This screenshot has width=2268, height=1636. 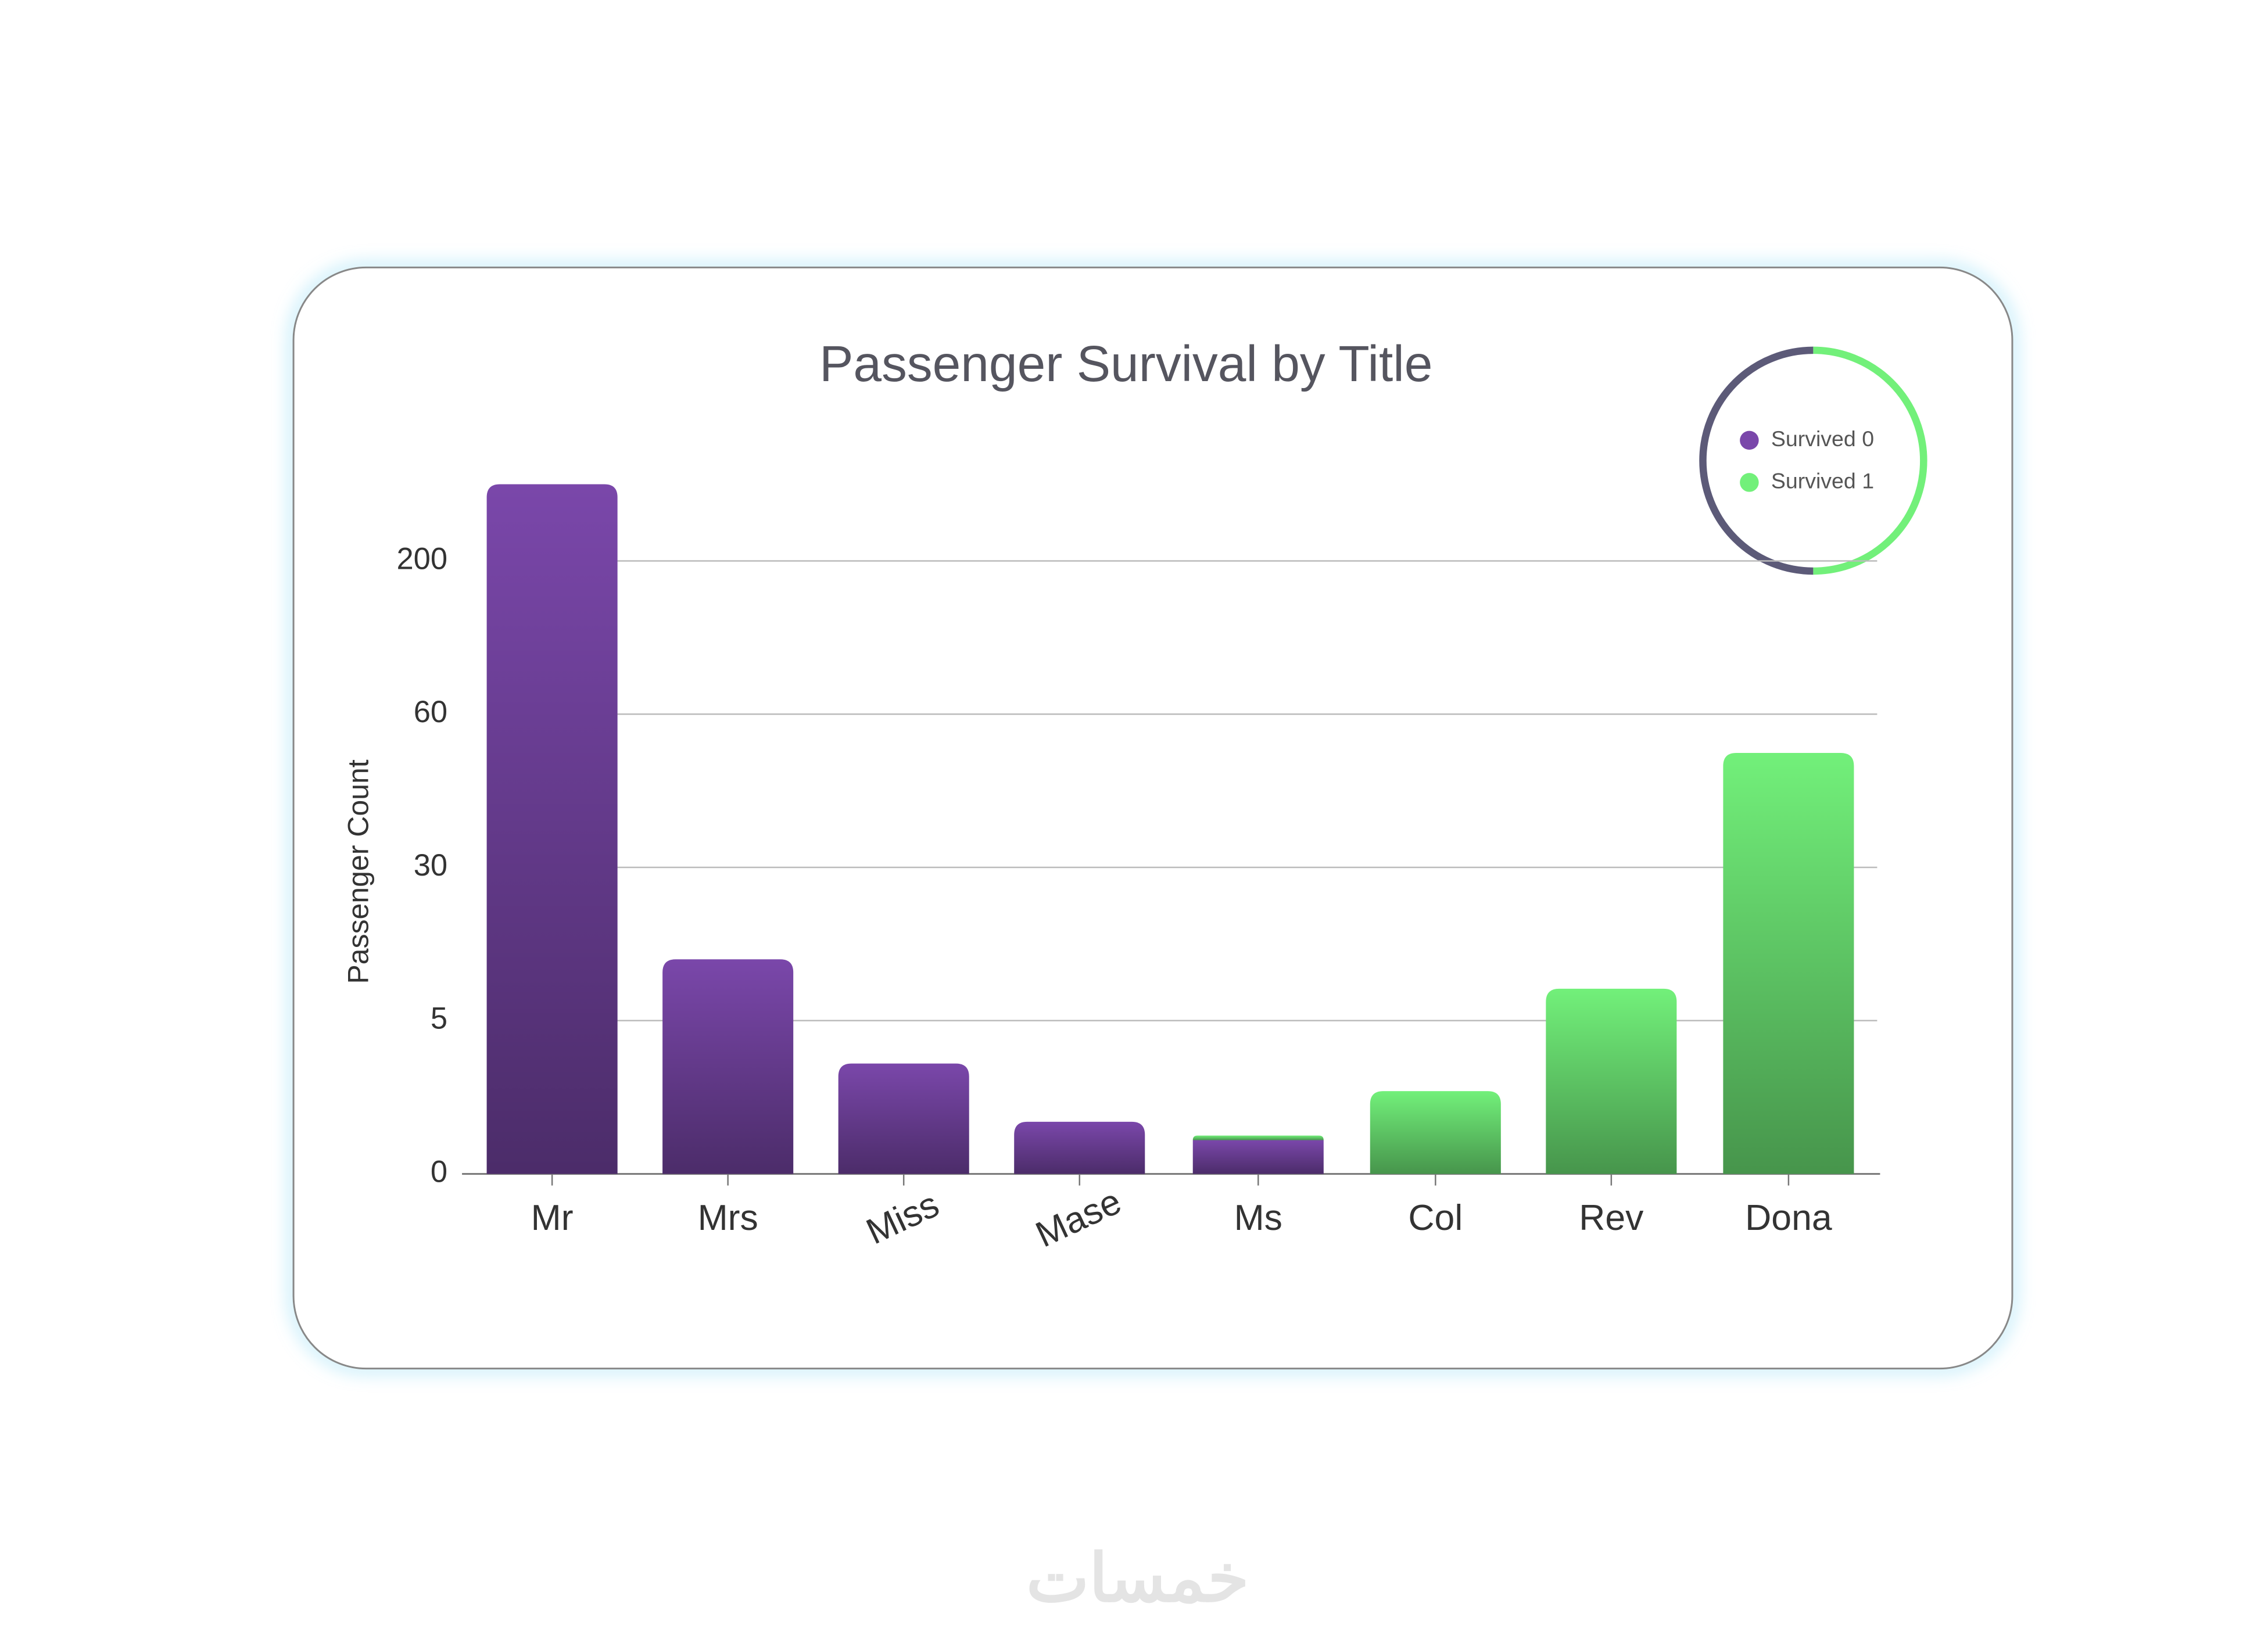 What do you see at coordinates (430, 712) in the screenshot?
I see `y-tick-label: 60` at bounding box center [430, 712].